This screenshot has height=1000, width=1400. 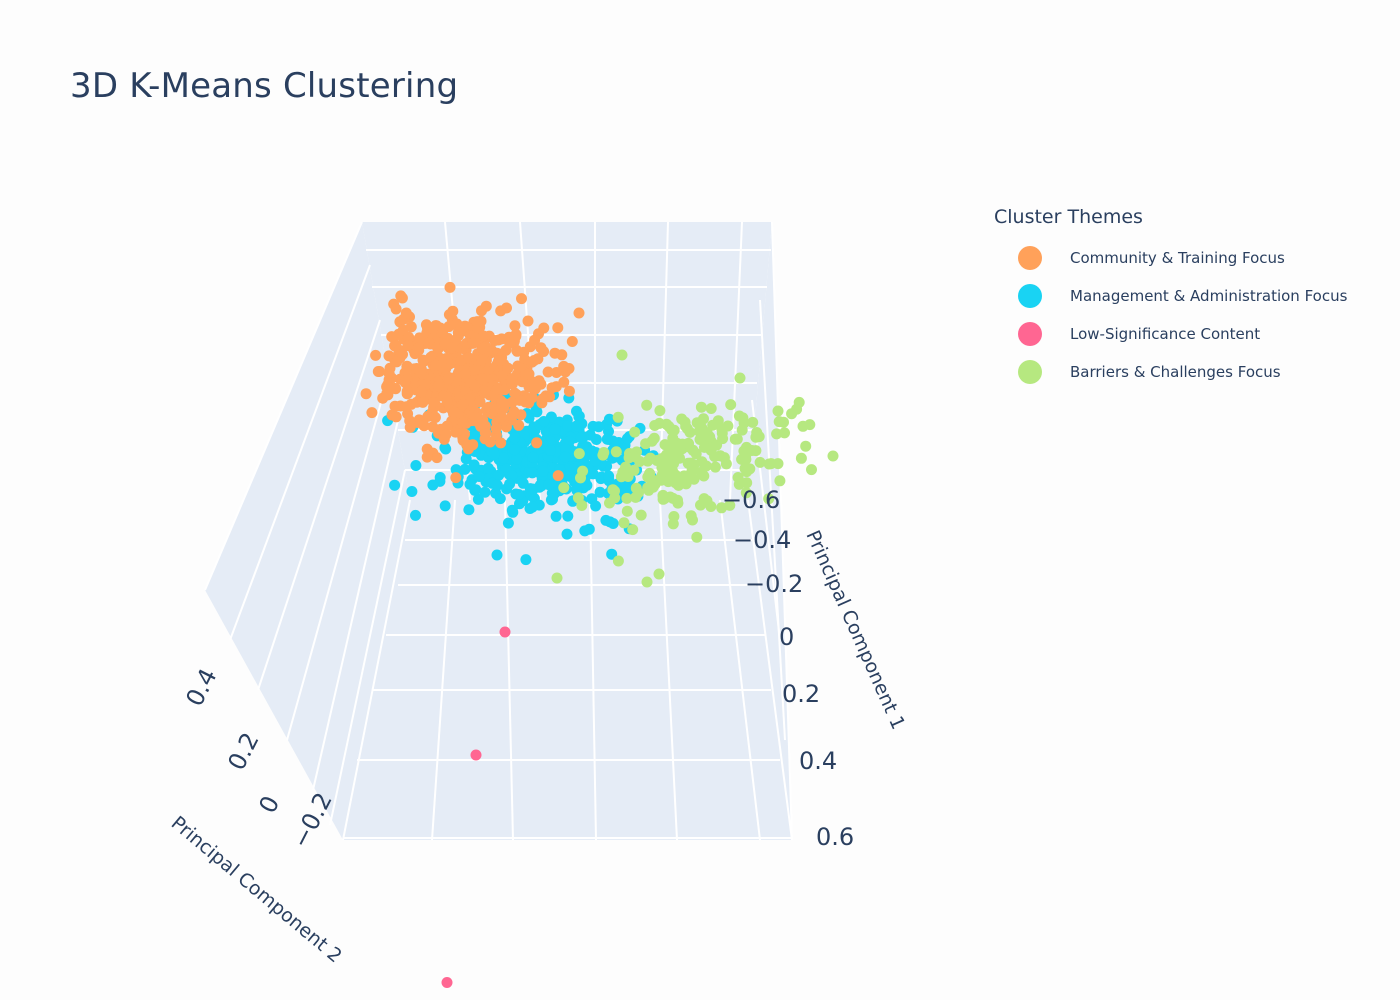 I want to click on chart-title: 3D K-Means Clustering, so click(x=264, y=86).